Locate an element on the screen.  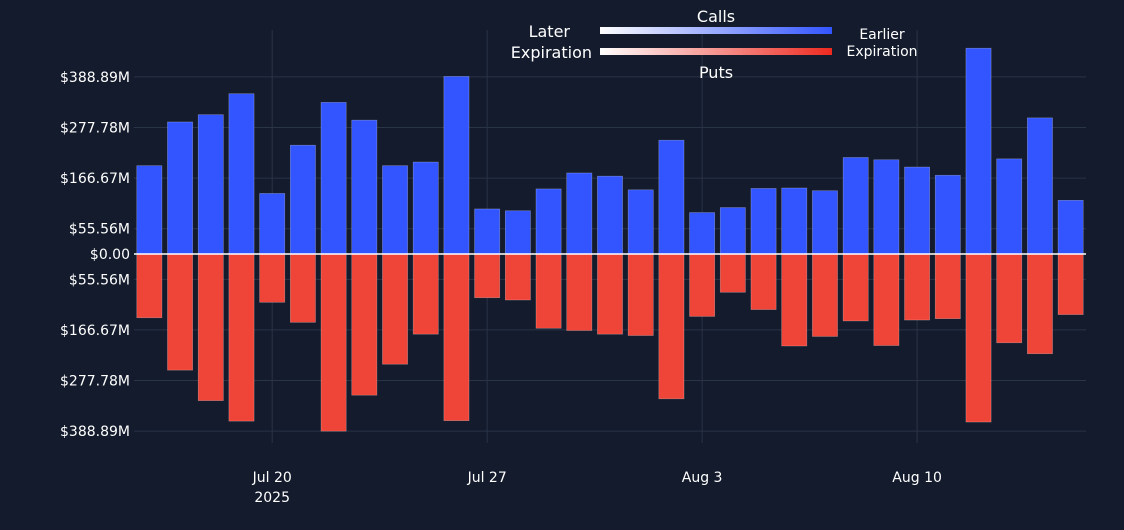
x-tick-label: Aug 10 is located at coordinates (917, 478).